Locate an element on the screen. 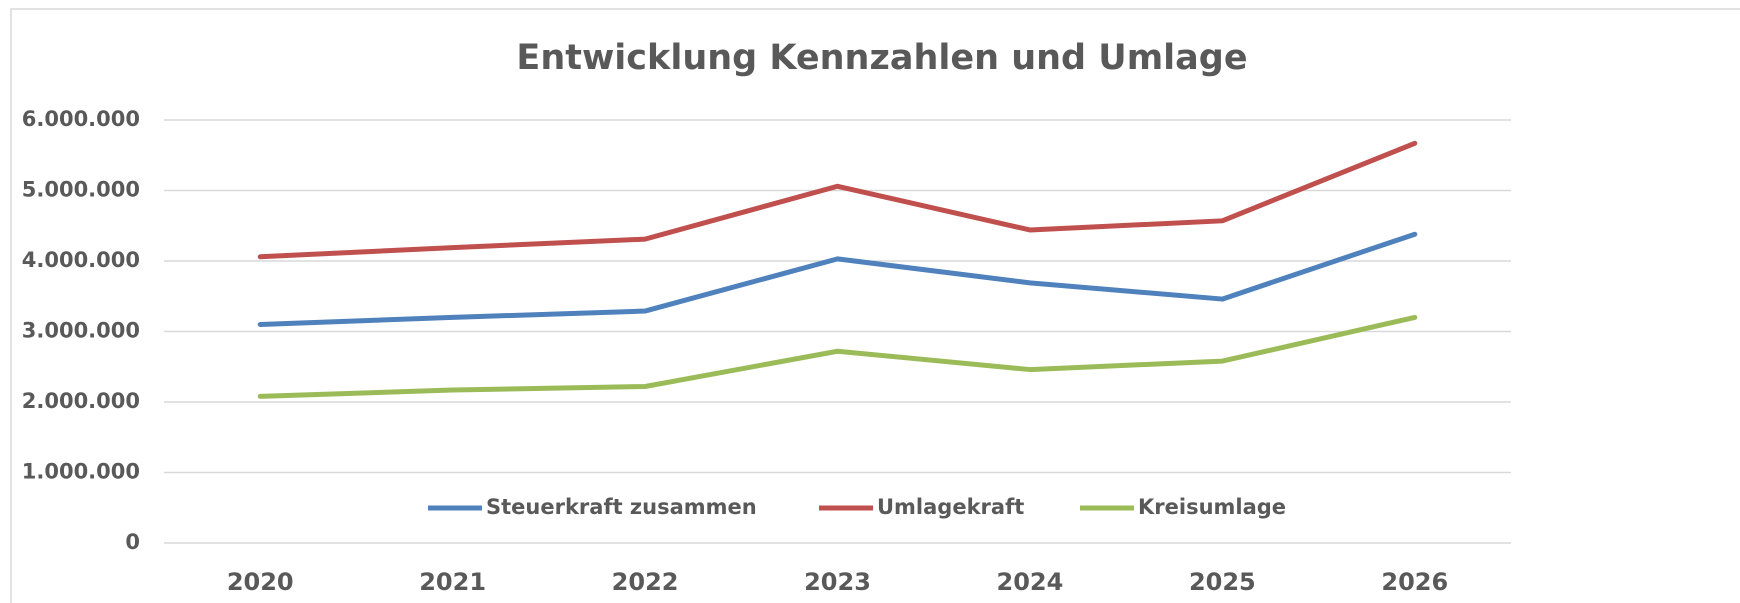 The height and width of the screenshot is (603, 1740). x-tick-label: 2025 is located at coordinates (1222, 582).